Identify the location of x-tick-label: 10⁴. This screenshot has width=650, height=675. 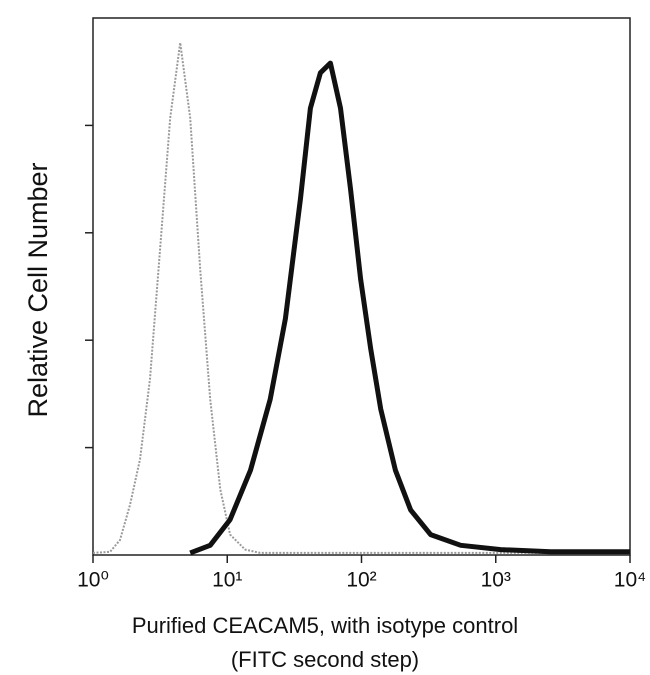
(630, 580).